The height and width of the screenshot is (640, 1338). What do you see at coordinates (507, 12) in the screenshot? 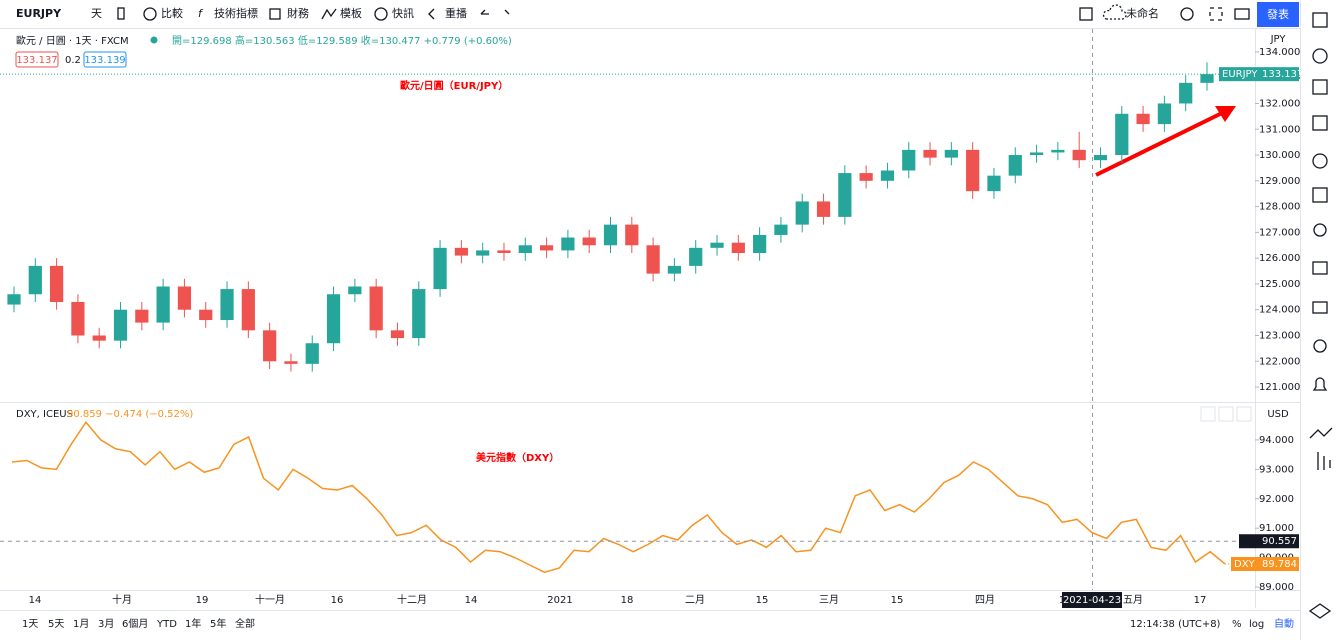
I see `redo-icon` at bounding box center [507, 12].